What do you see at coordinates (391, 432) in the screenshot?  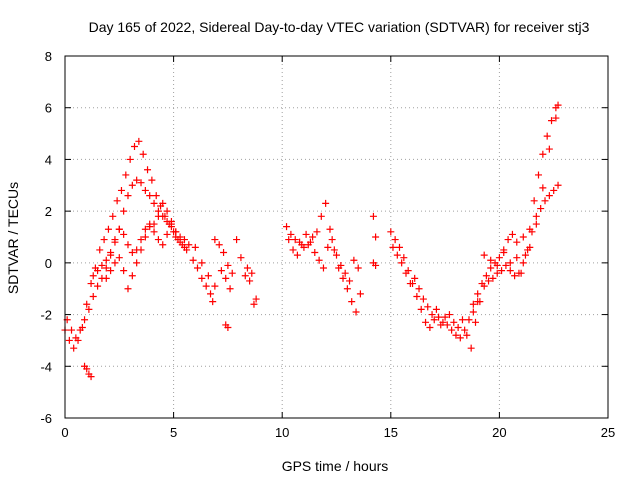 I see `x-tick-label: 15` at bounding box center [391, 432].